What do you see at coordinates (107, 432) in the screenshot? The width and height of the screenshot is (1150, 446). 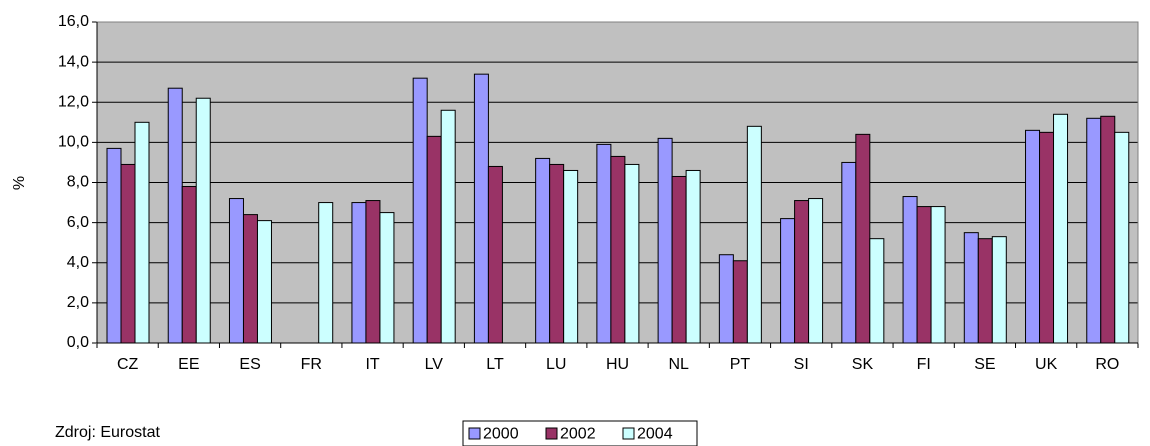 I see `source-note: Zdroj: Eurostat` at bounding box center [107, 432].